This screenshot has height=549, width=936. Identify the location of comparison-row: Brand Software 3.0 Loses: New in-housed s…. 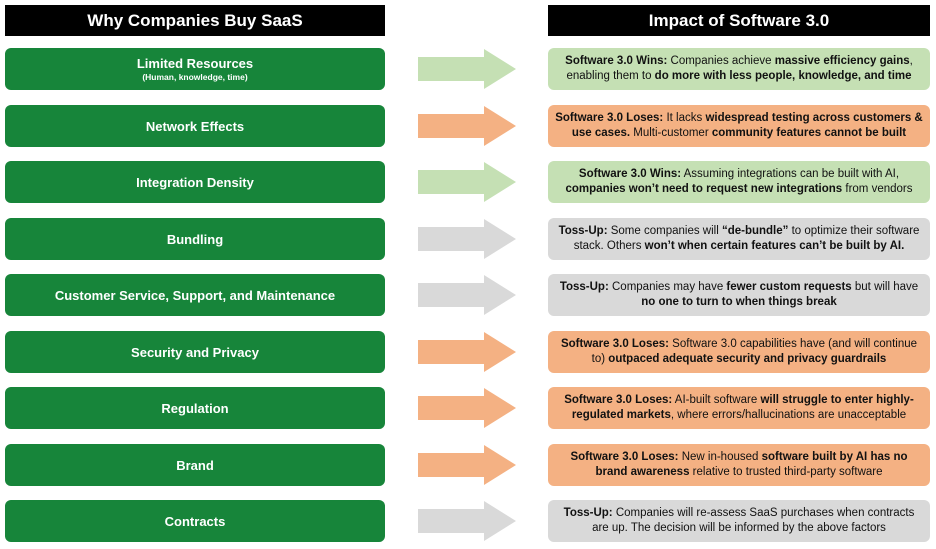
(468, 465).